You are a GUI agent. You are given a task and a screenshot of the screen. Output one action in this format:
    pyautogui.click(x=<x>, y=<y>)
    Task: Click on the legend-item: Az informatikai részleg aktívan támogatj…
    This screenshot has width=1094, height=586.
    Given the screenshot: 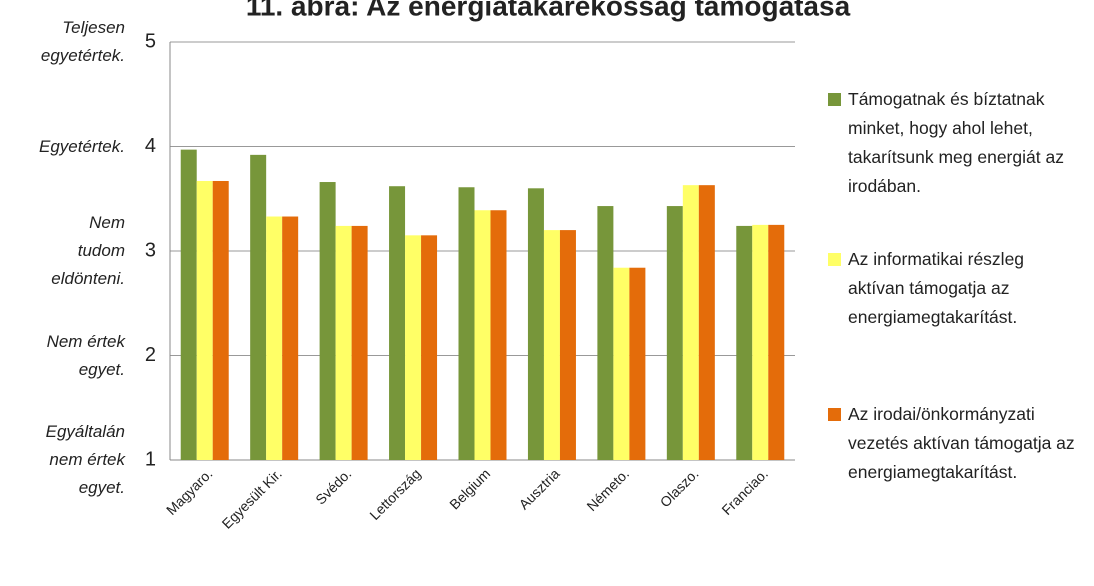 What is the action you would take?
    pyautogui.click(x=953, y=288)
    